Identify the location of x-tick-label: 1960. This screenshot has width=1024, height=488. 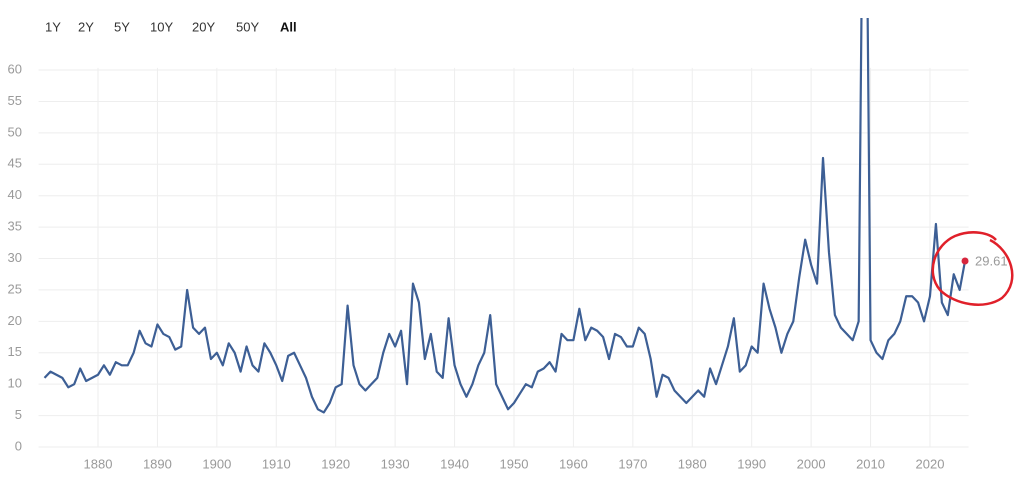
(573, 463).